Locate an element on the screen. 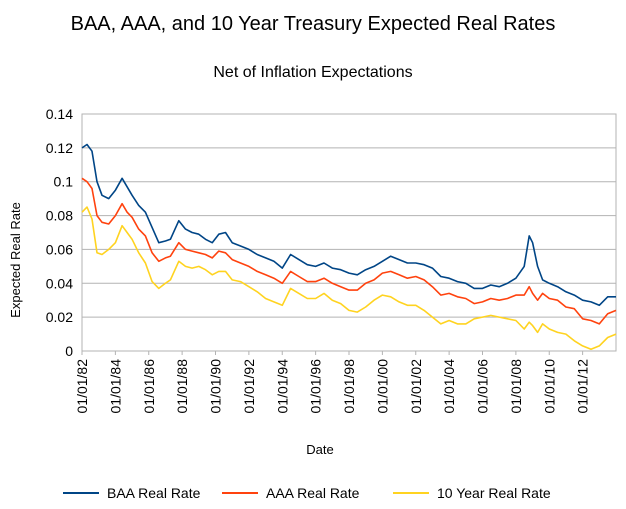 The width and height of the screenshot is (626, 509). legend-label: 10 Year Real Rate is located at coordinates (494, 493).